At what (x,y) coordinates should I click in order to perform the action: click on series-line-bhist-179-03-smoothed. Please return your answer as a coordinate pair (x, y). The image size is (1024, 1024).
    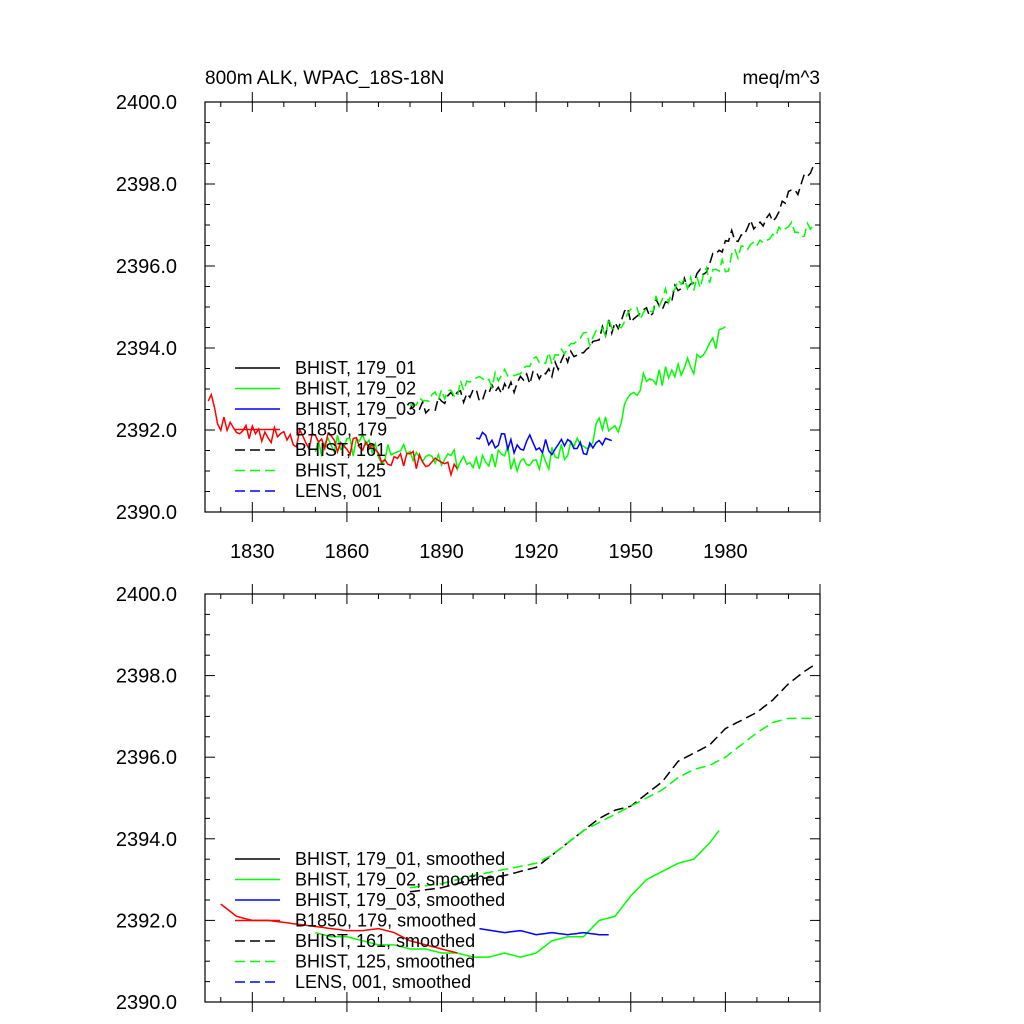
    Looking at the image, I should click on (544, 931).